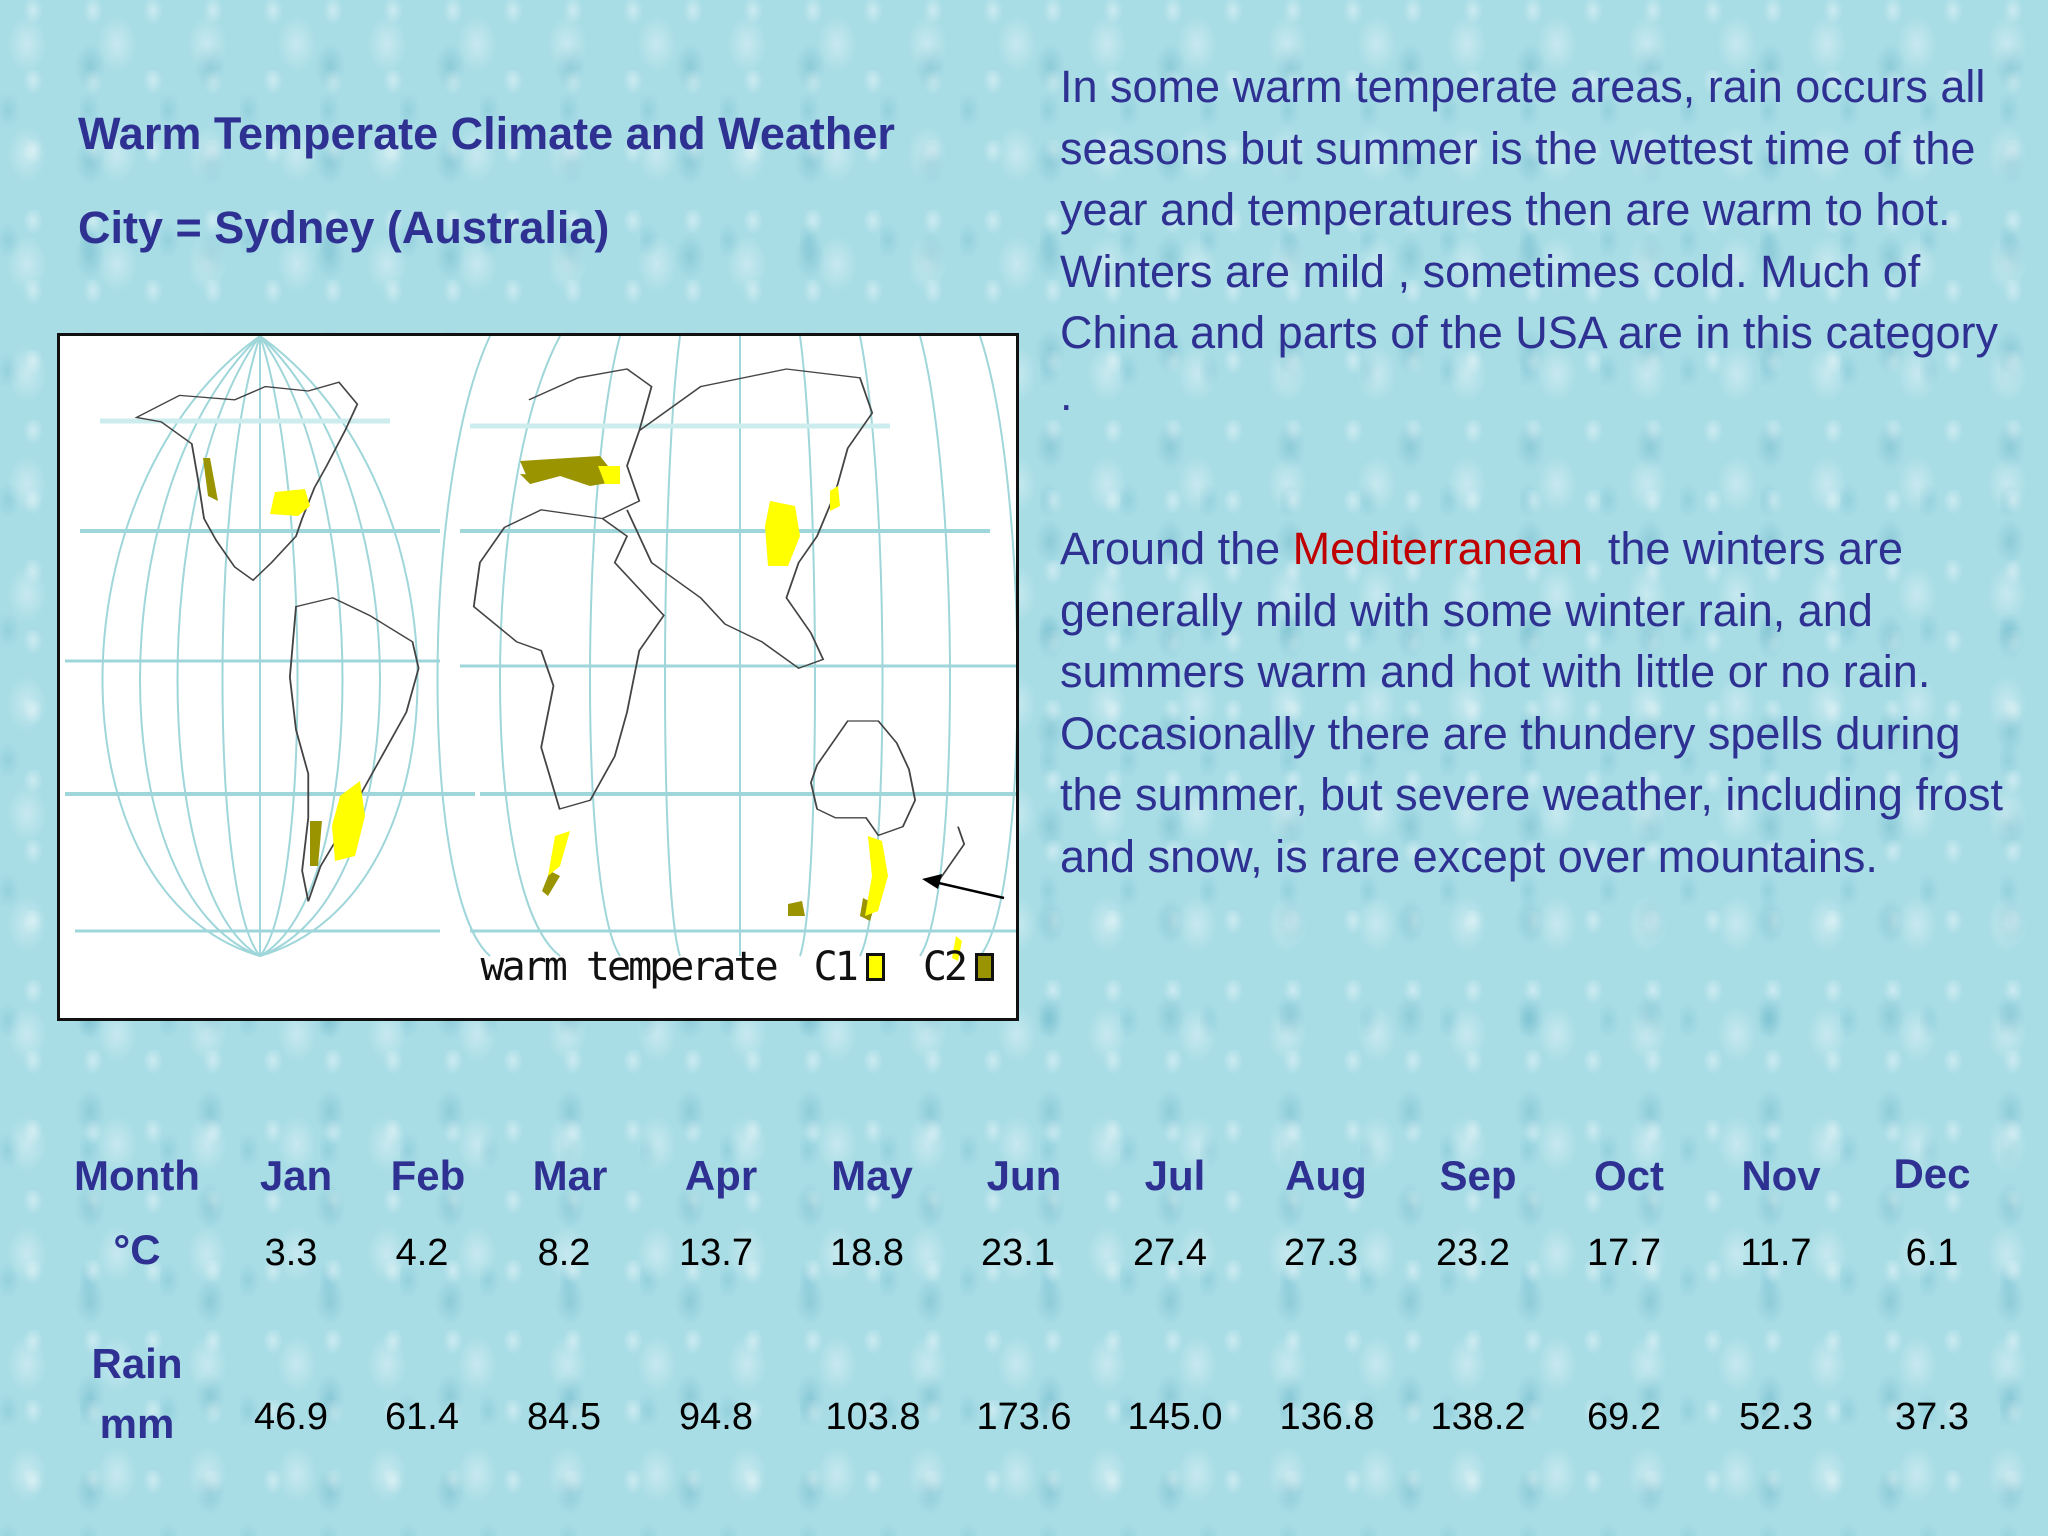  Describe the element at coordinates (1170, 1253) in the screenshot. I see `temp-jul: 27.4` at that location.